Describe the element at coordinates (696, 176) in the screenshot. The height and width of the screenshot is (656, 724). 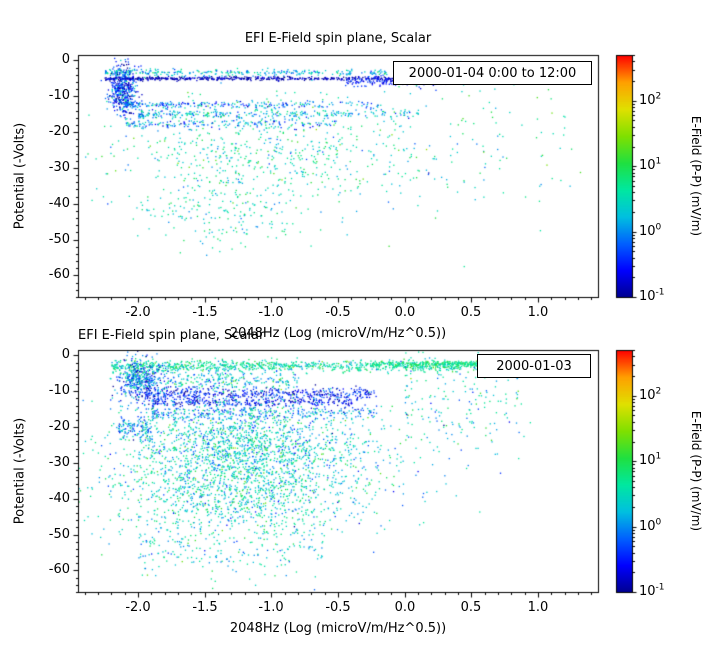
I see `panel1-colorbar-label: E-Field (P-P) (mV/m)` at that location.